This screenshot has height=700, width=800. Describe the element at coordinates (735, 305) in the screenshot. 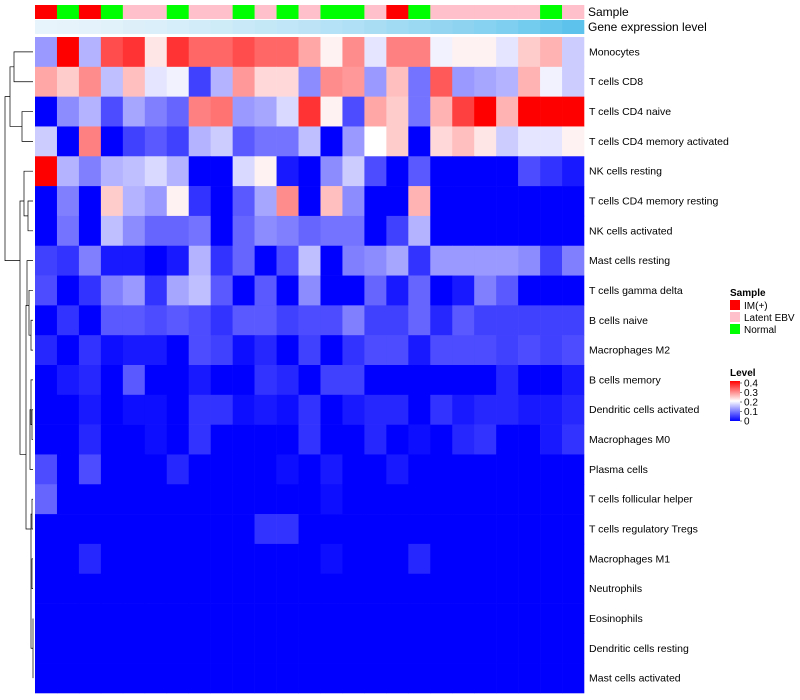

I see `sample-legend-swatch` at that location.